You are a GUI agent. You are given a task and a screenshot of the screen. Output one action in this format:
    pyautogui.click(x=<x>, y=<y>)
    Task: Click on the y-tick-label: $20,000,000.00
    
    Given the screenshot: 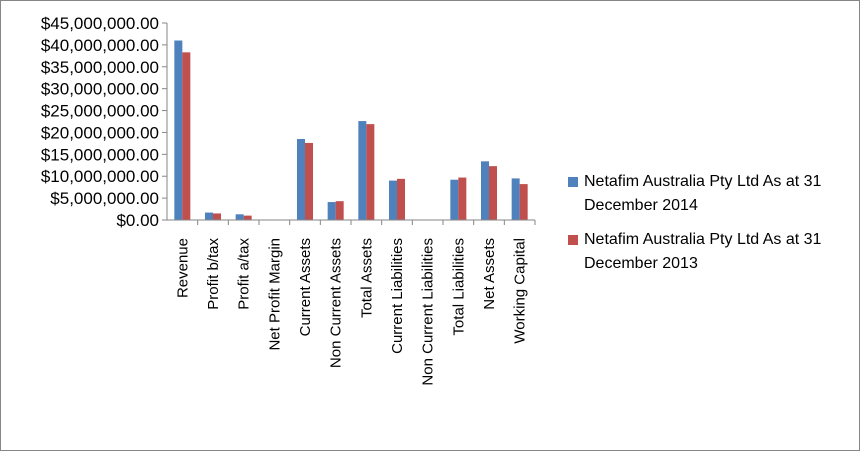 What is the action you would take?
    pyautogui.click(x=100, y=132)
    